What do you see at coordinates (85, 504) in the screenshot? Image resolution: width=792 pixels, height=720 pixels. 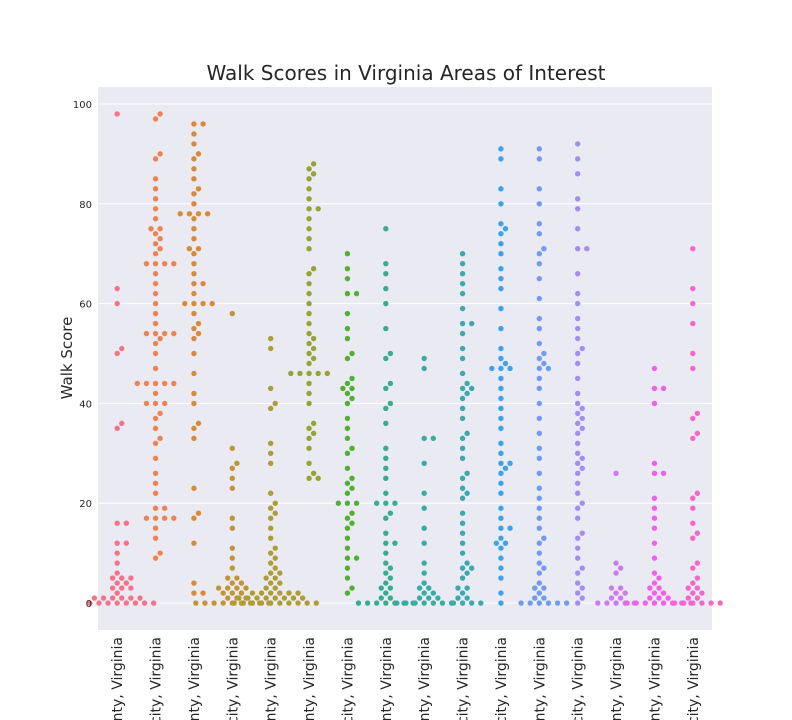 I see `y-tick-label: 20` at bounding box center [85, 504].